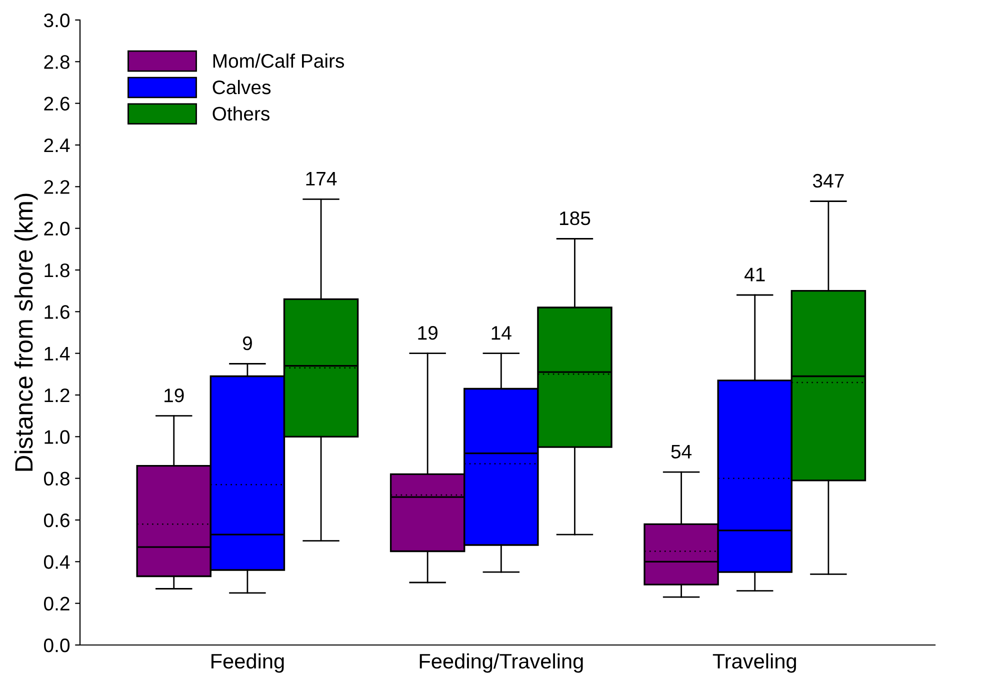 Image resolution: width=995 pixels, height=690 pixels. Describe the element at coordinates (57, 645) in the screenshot. I see `y-tick-label: 0.0` at that location.